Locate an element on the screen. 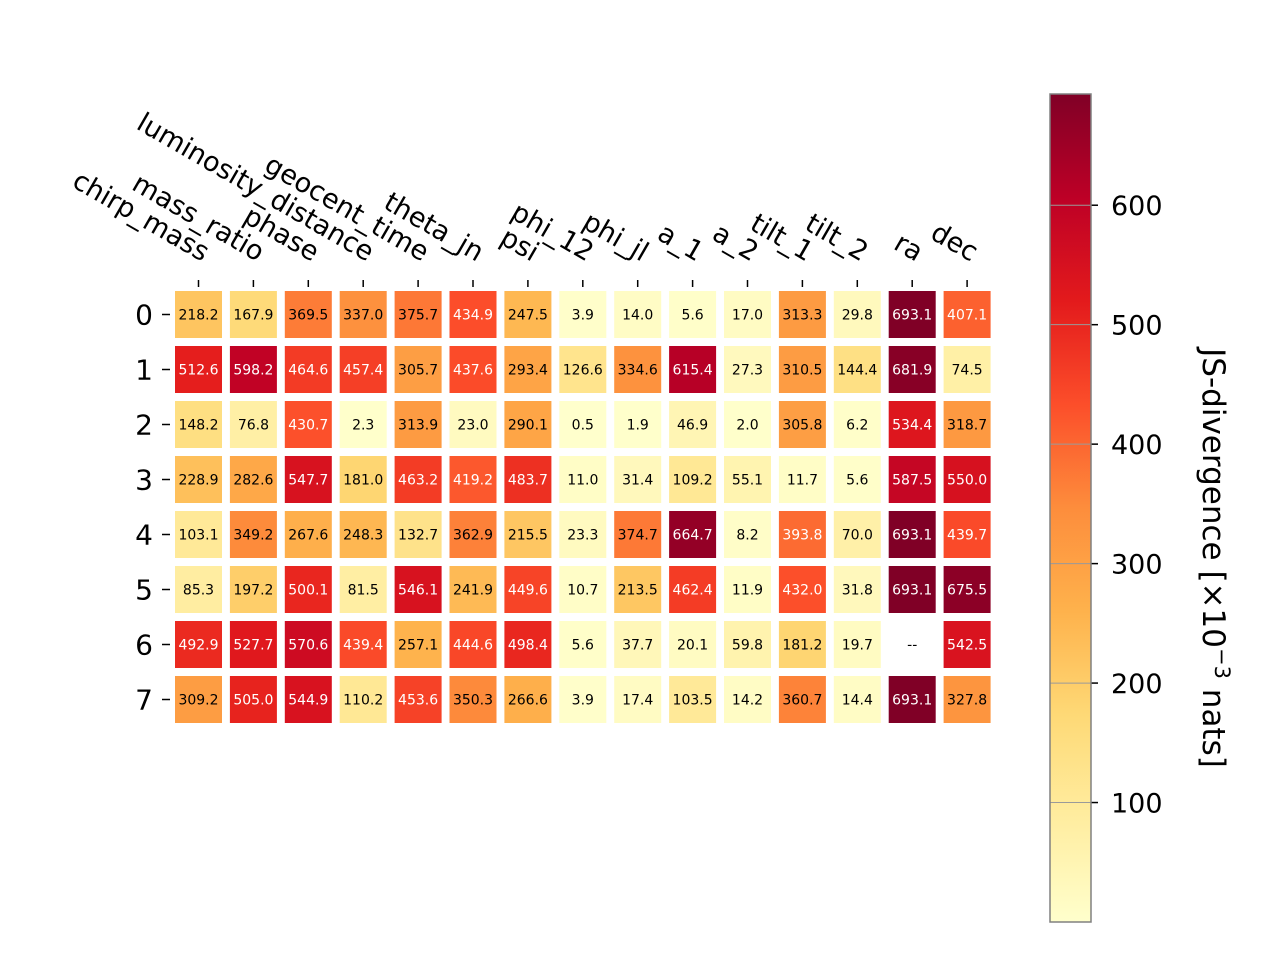 The width and height of the screenshot is (1280, 964). heatmap-cell-label: 360.7 is located at coordinates (802, 701).